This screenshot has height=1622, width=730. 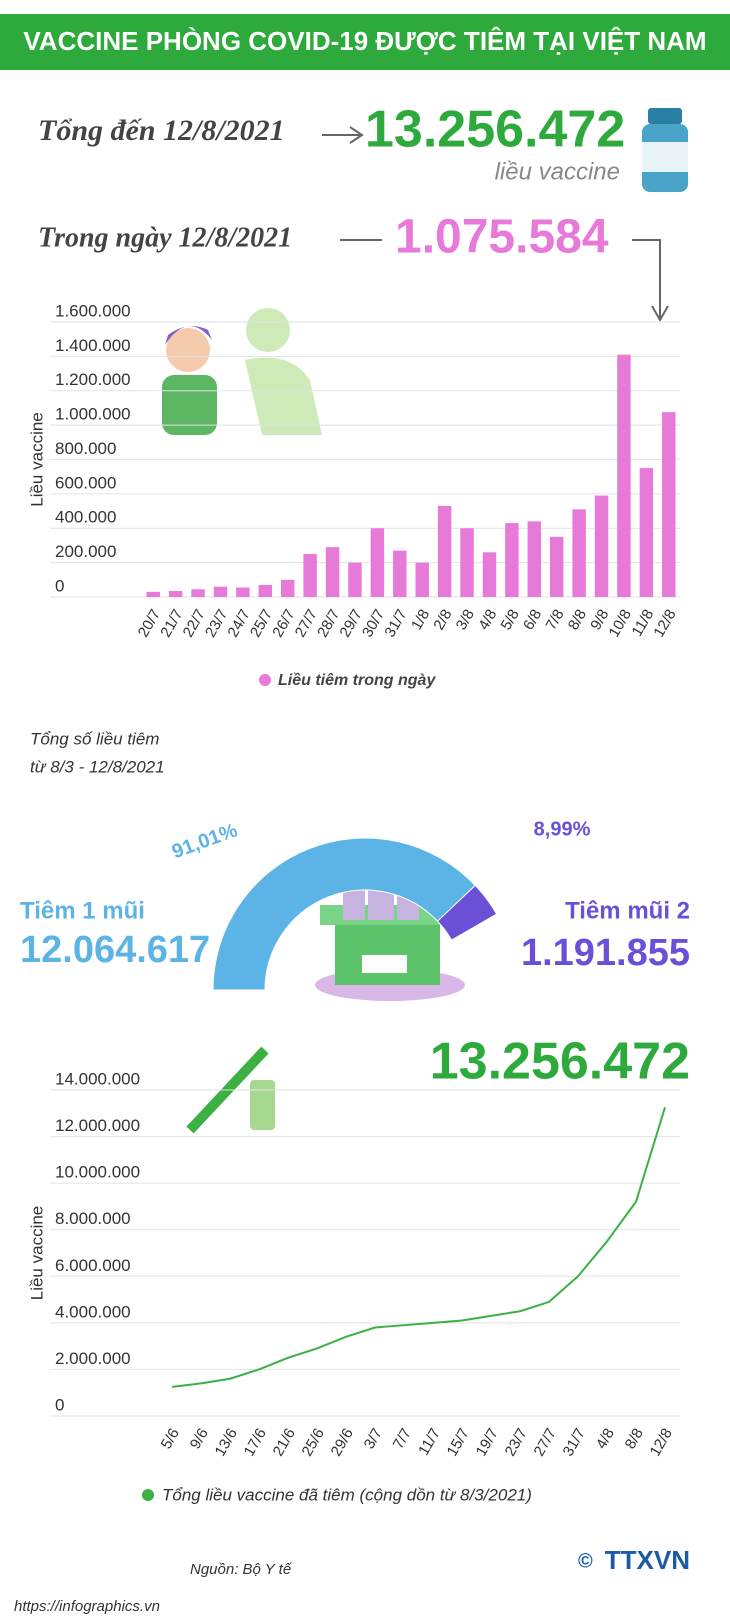 I want to click on agency: TTXVN, so click(x=647, y=1560).